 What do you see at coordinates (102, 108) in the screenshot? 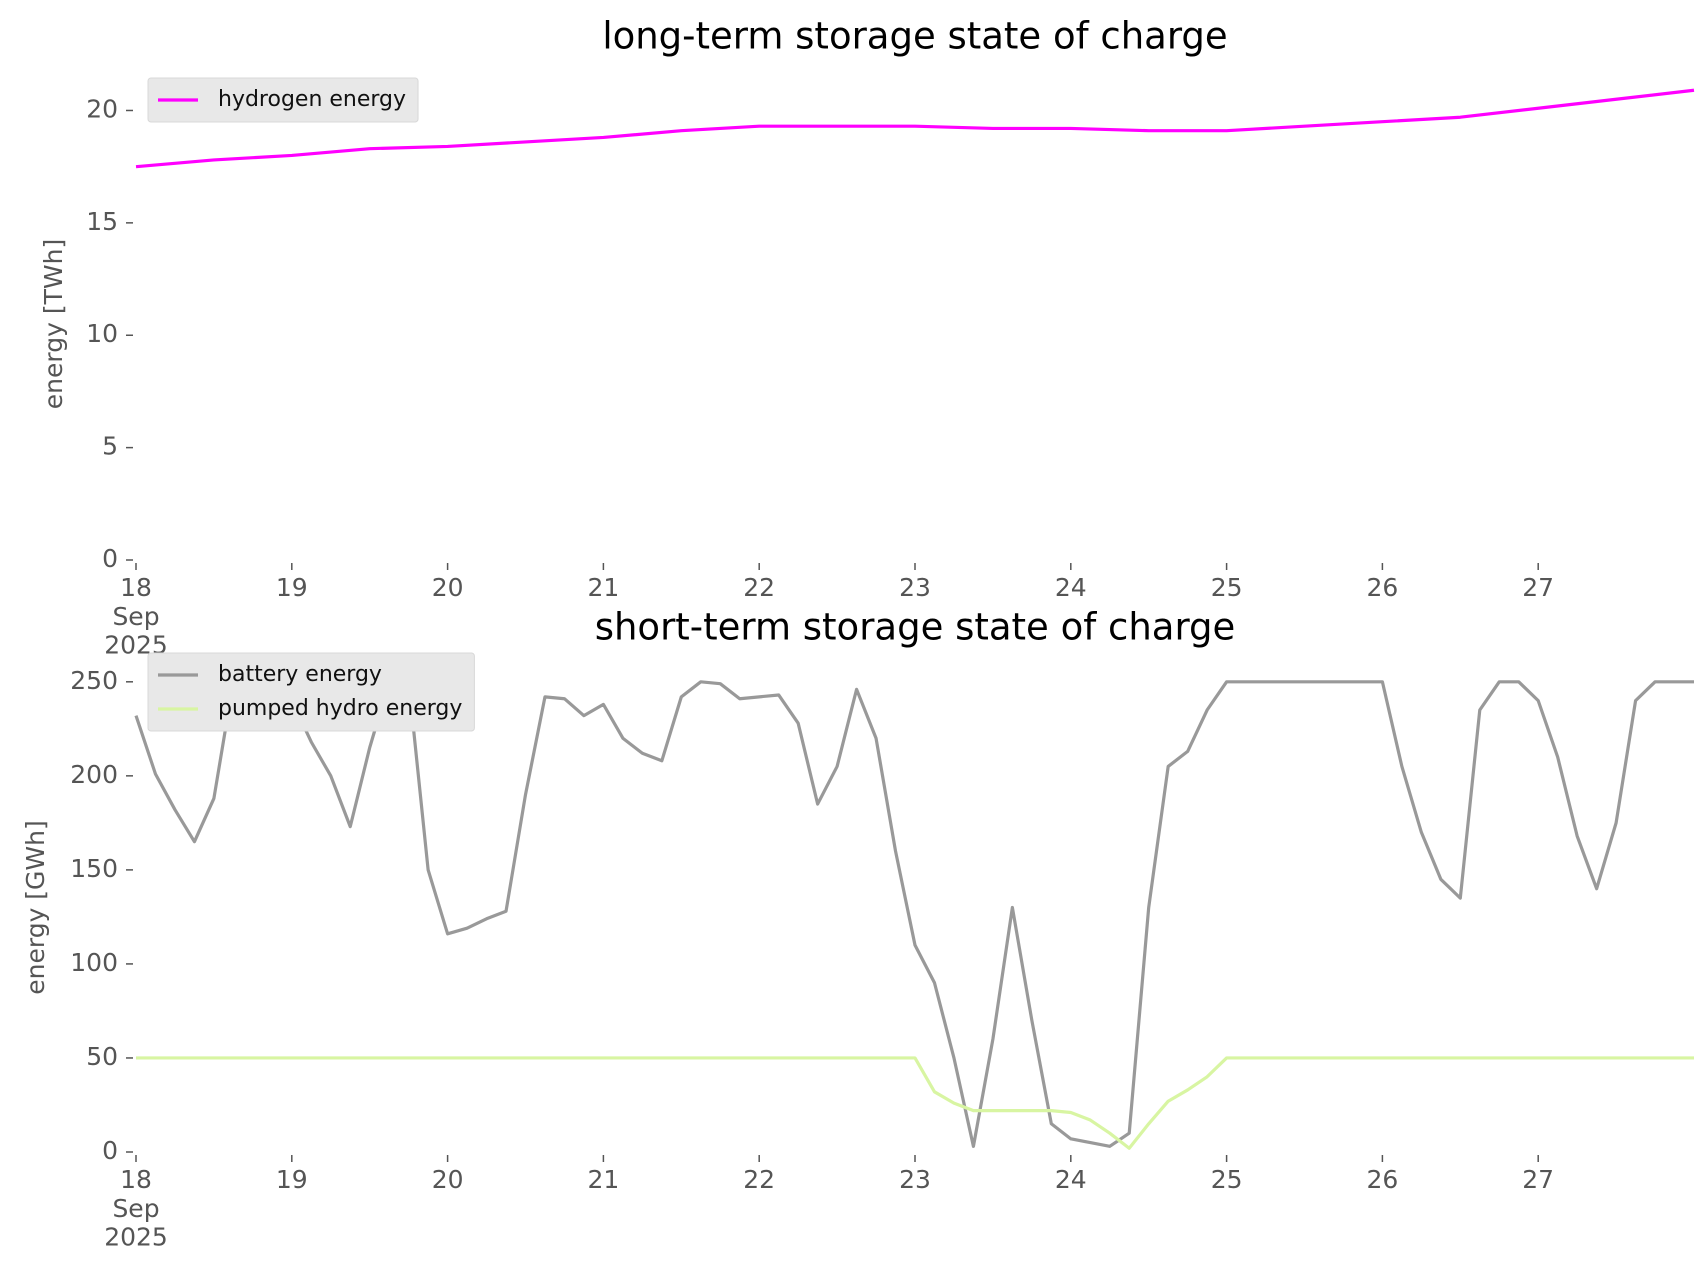
I see `y-tick-label: 20` at bounding box center [102, 108].